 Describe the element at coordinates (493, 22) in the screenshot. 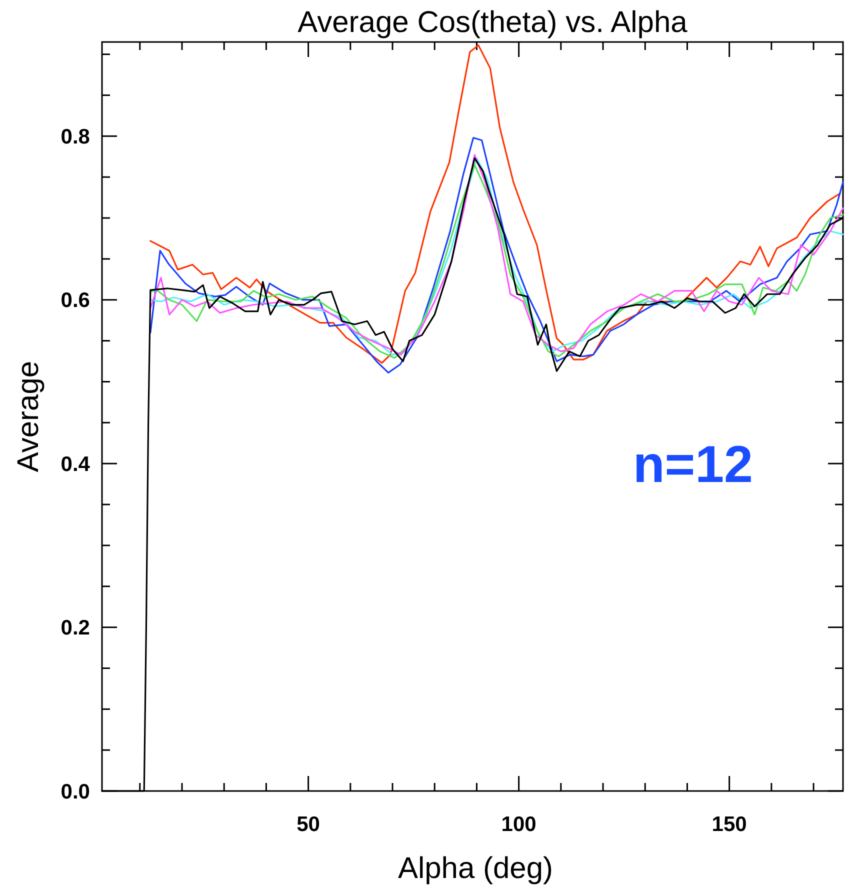

I see `chart-title: Average Cos(theta) vs. Alpha` at that location.